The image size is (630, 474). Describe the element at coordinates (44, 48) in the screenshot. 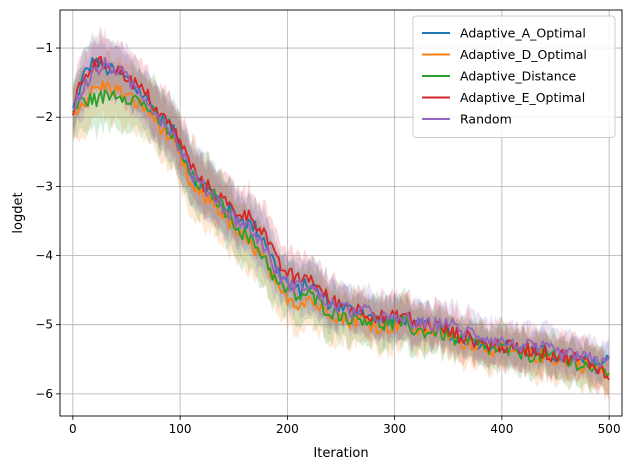

I see `y-tick-label: −1` at that location.